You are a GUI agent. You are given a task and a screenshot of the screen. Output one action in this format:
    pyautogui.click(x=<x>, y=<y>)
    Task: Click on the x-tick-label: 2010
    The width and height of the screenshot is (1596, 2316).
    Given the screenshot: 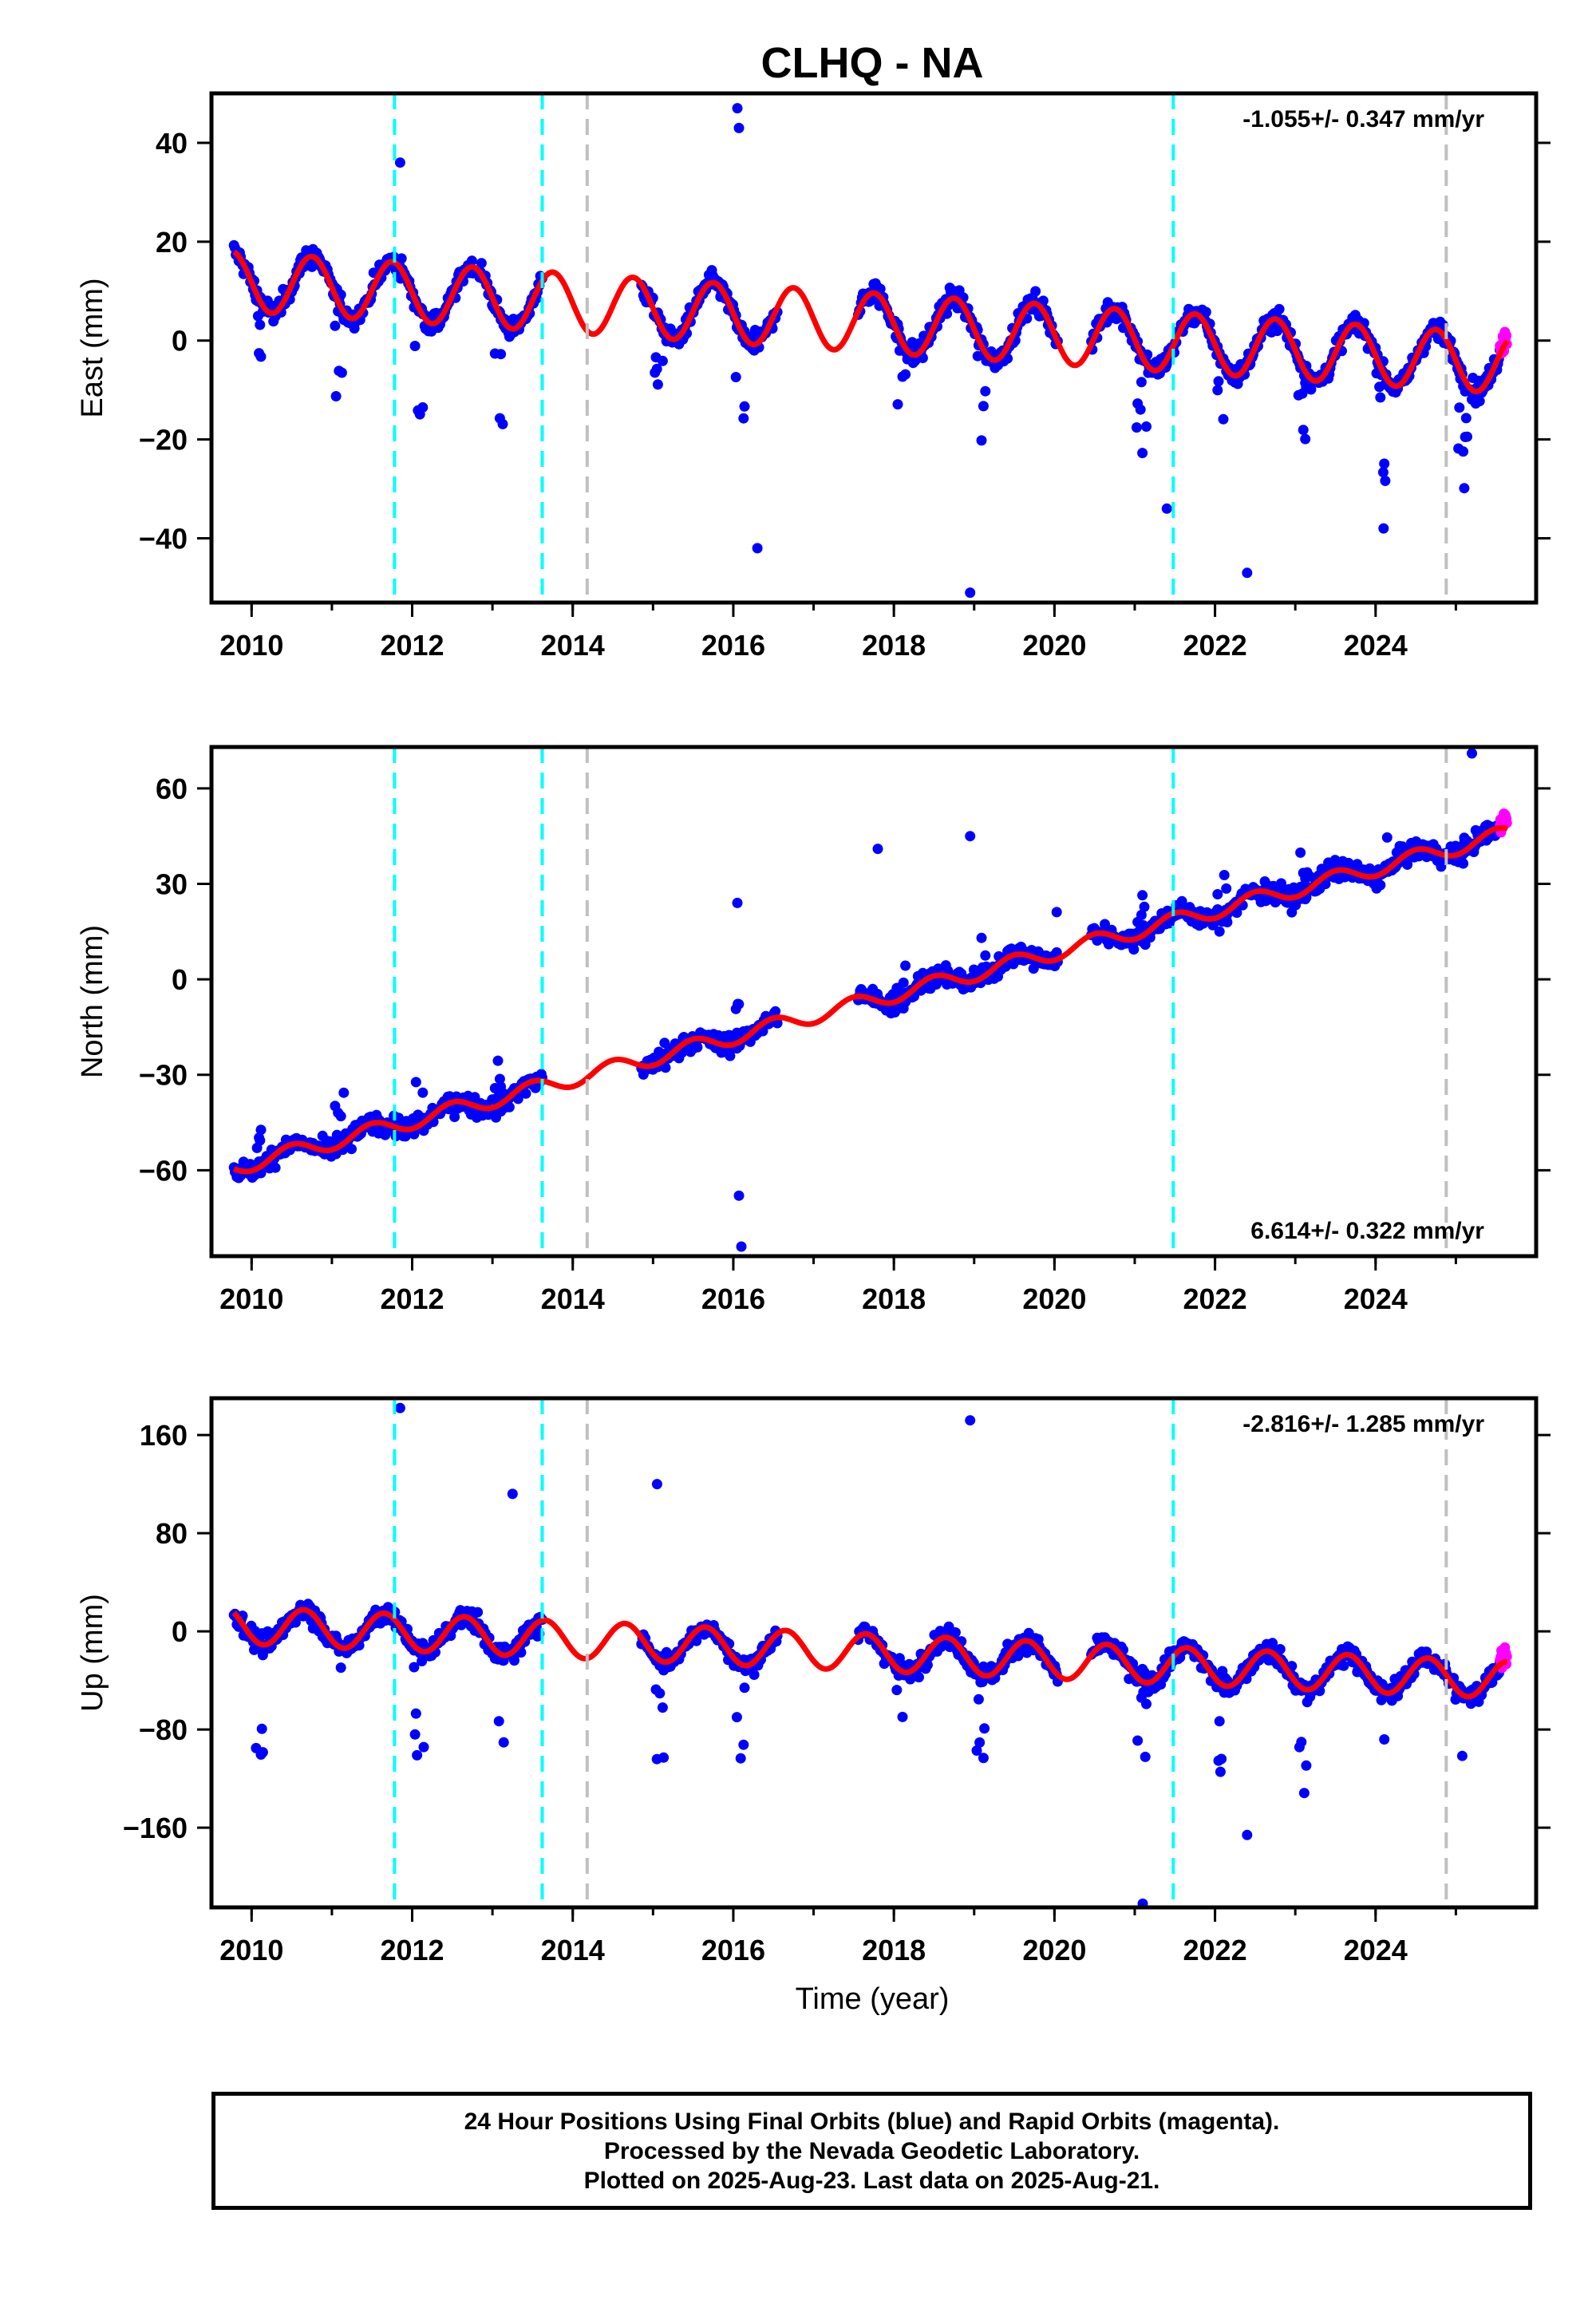 What is the action you would take?
    pyautogui.click(x=251, y=1950)
    